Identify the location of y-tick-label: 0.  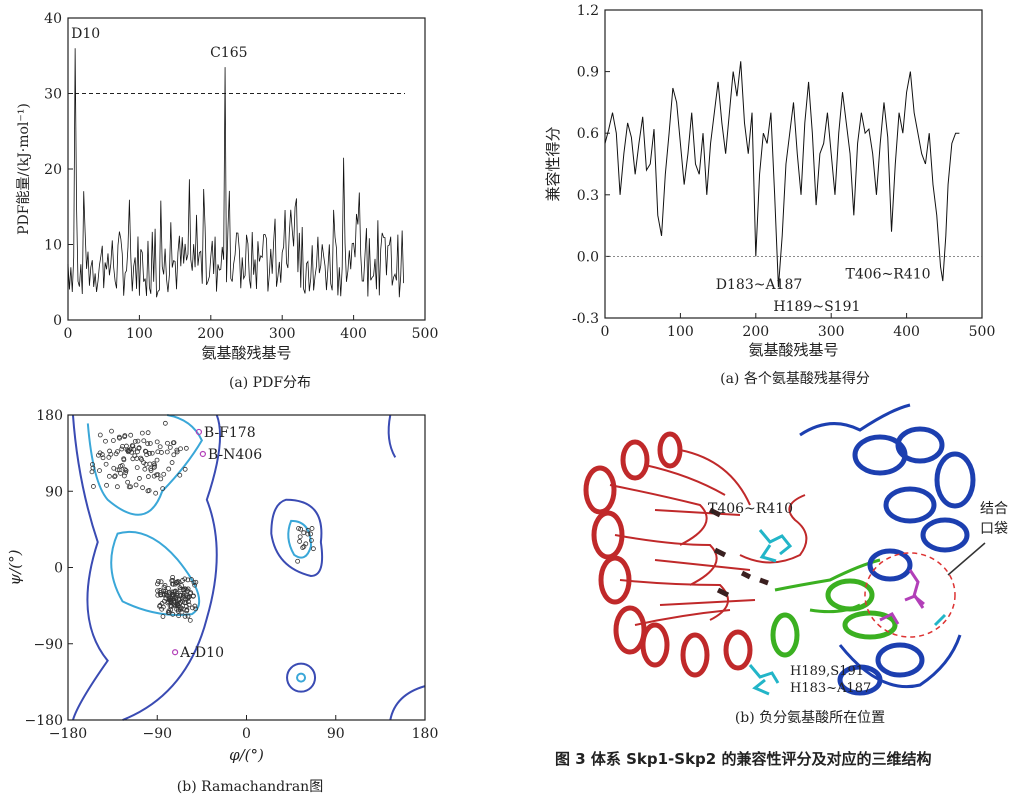
(58, 569).